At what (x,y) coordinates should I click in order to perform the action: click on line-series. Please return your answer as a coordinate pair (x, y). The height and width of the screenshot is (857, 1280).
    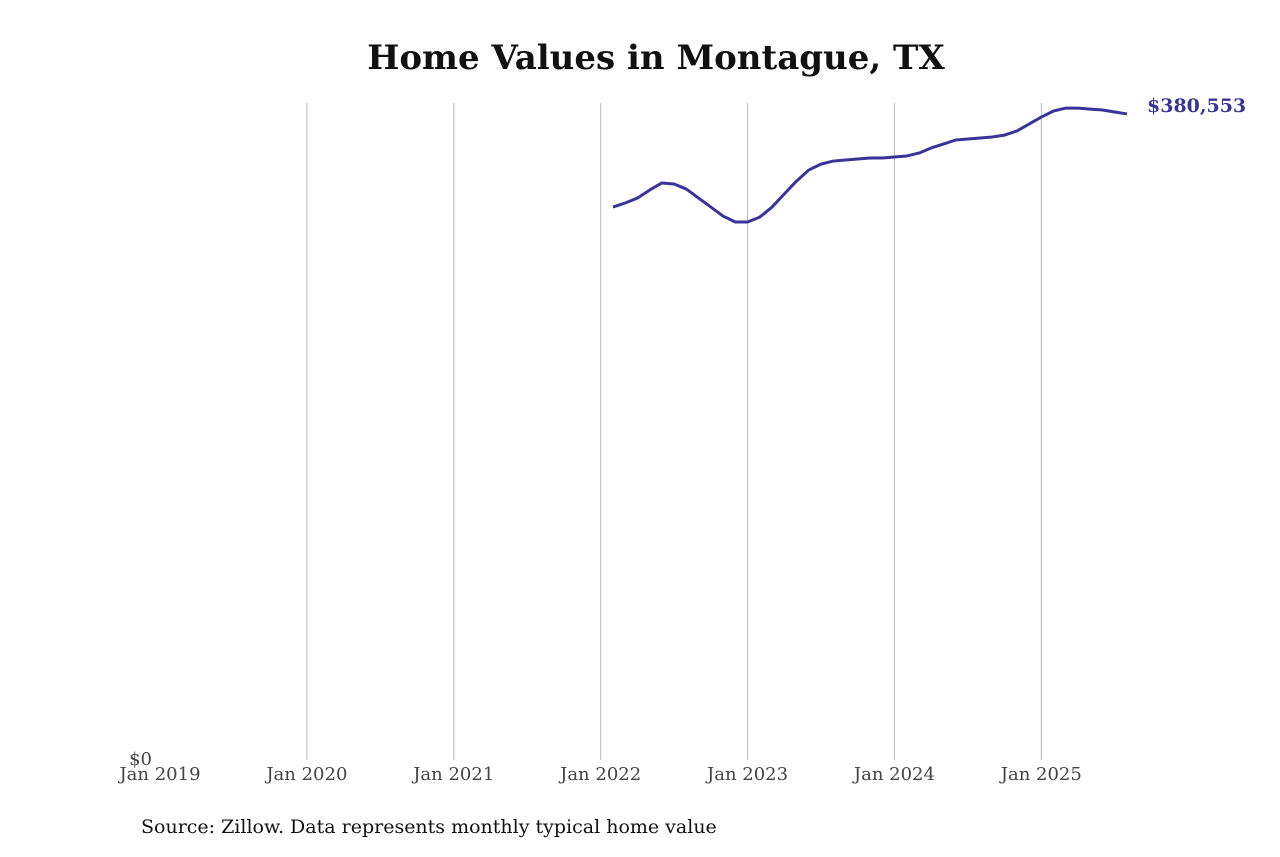
    Looking at the image, I should click on (870, 165).